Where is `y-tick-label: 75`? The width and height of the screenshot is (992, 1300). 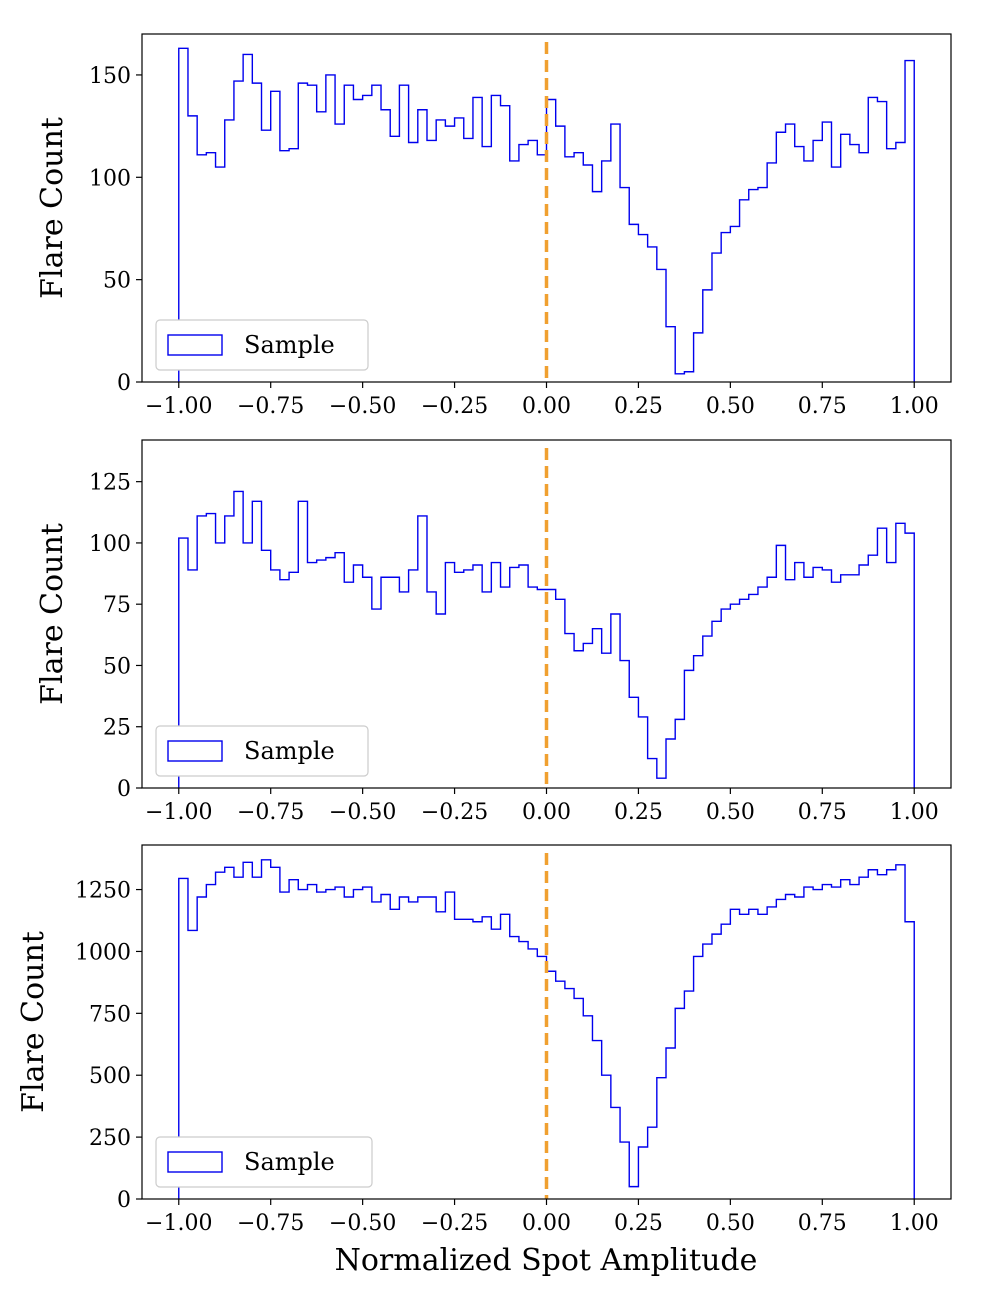 y-tick-label: 75 is located at coordinates (117, 605).